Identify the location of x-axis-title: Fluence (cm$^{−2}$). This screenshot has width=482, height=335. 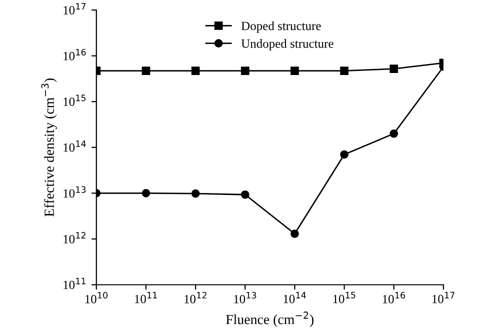
(270, 320).